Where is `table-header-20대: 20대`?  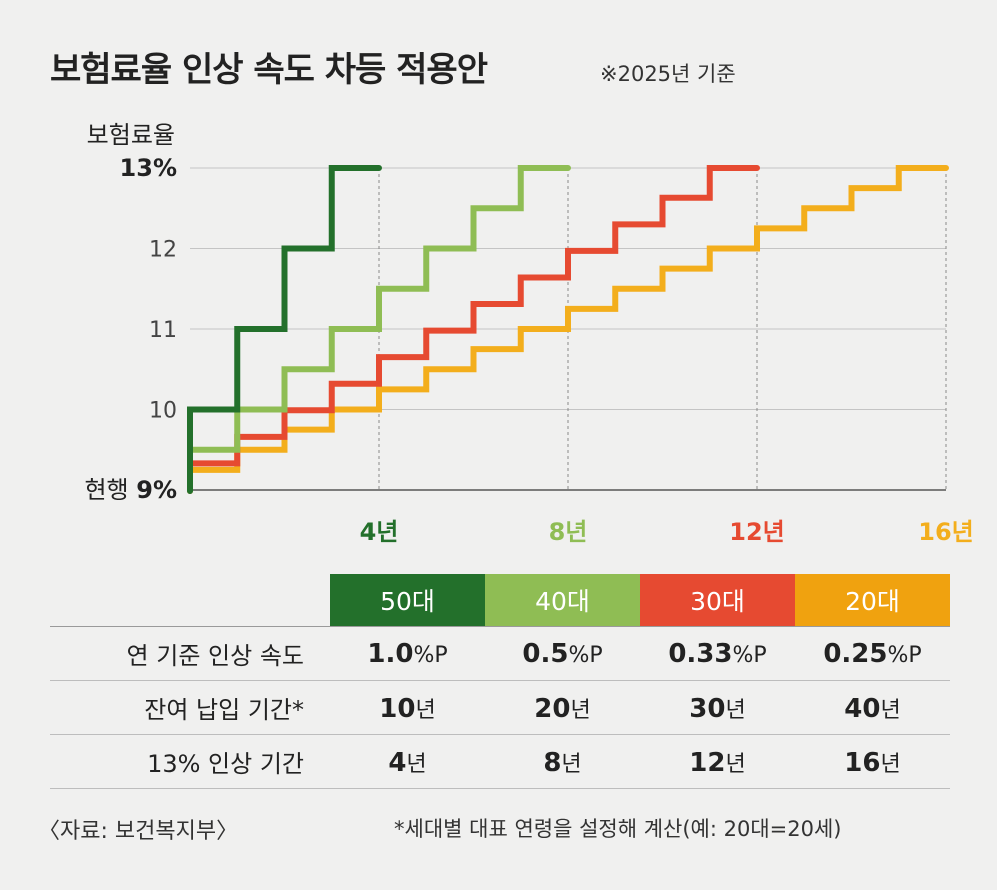
table-header-20대: 20대 is located at coordinates (872, 600).